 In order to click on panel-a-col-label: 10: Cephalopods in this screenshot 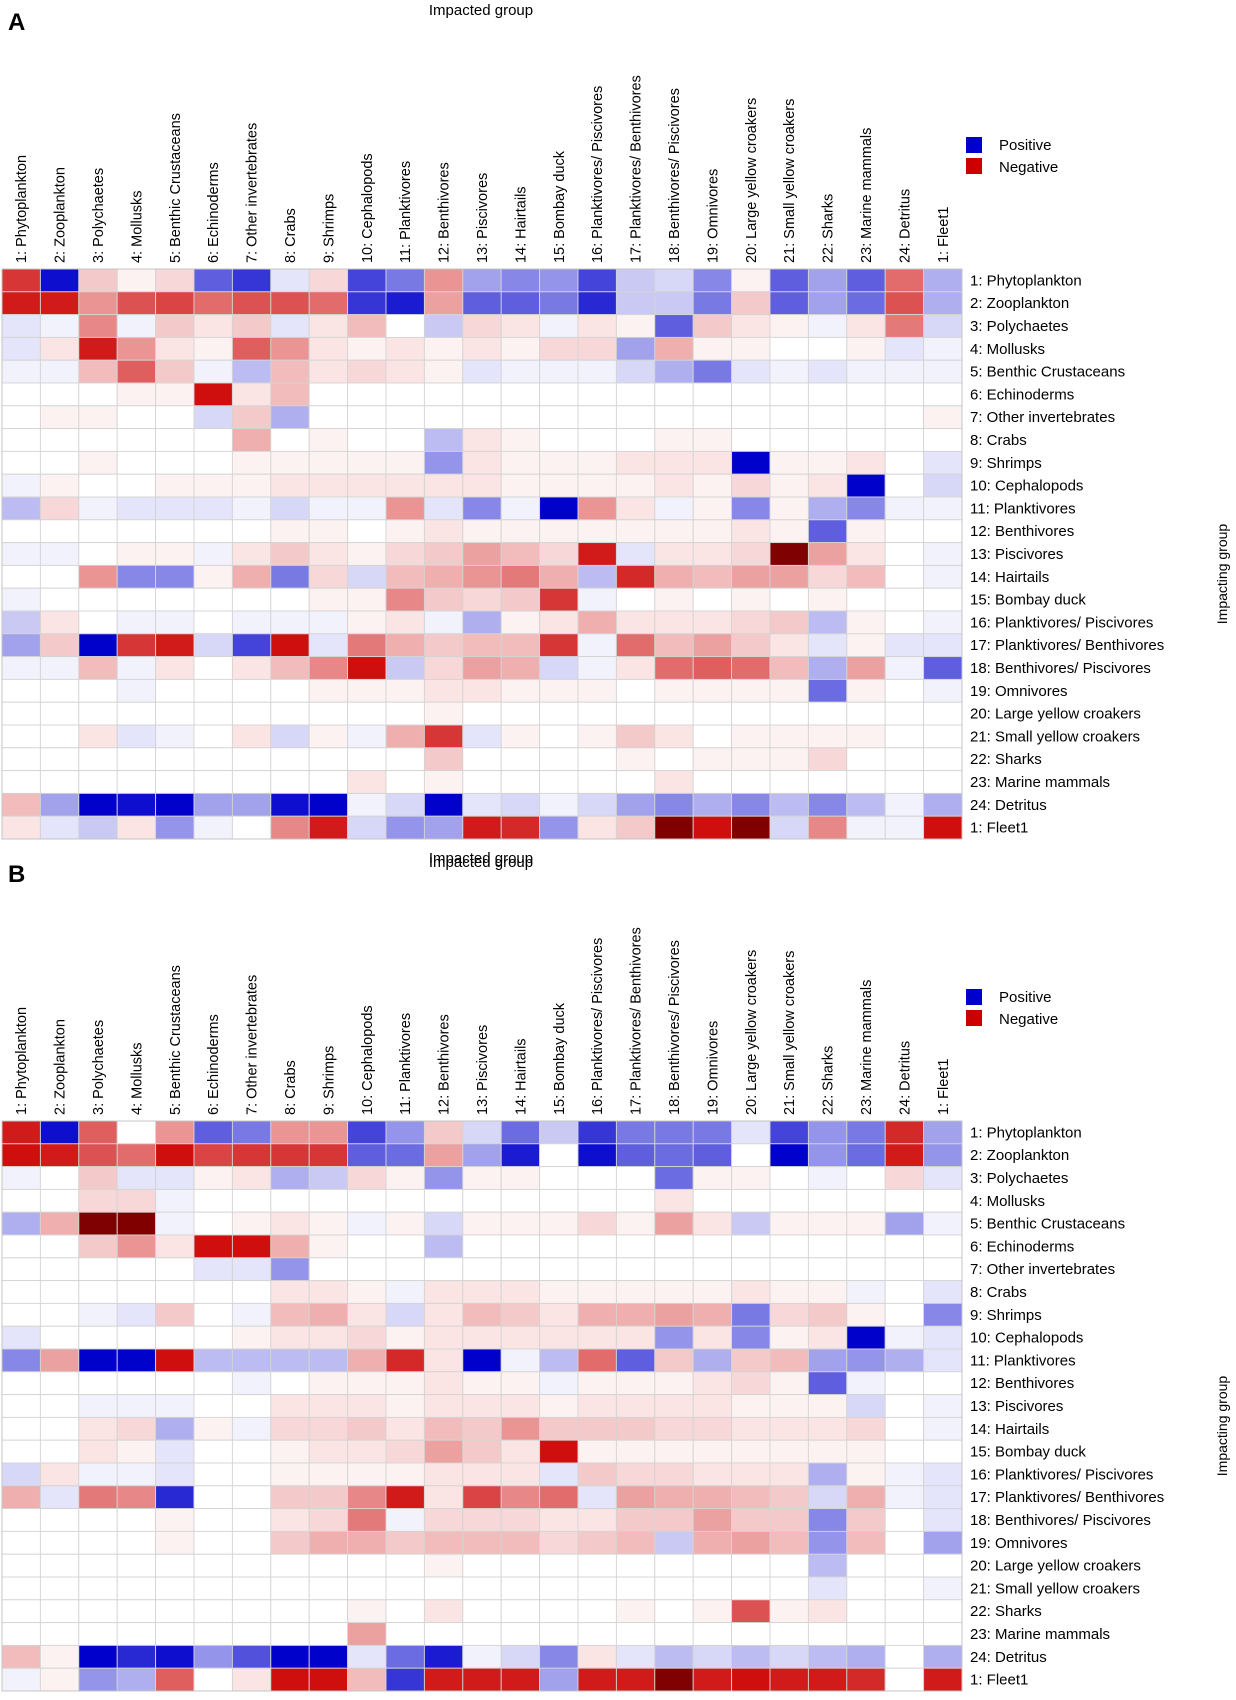, I will do `click(368, 208)`.